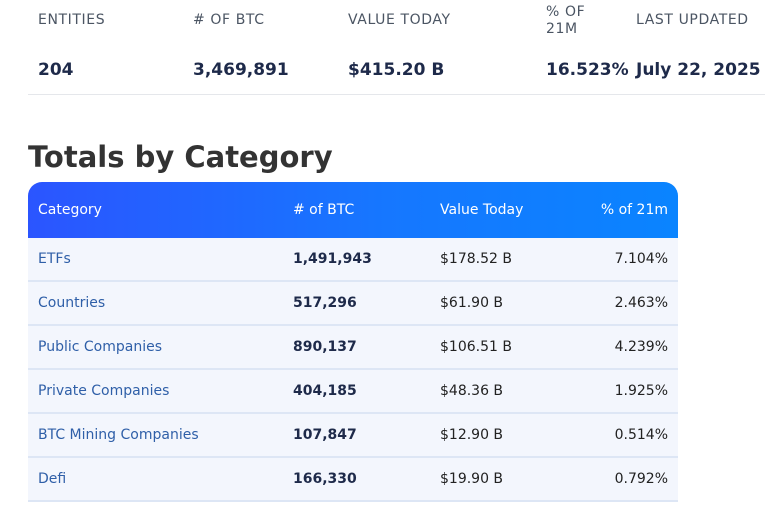 This screenshot has height=525, width=765. What do you see at coordinates (641, 303) in the screenshot?
I see `percent-of-21m: 2.463%` at bounding box center [641, 303].